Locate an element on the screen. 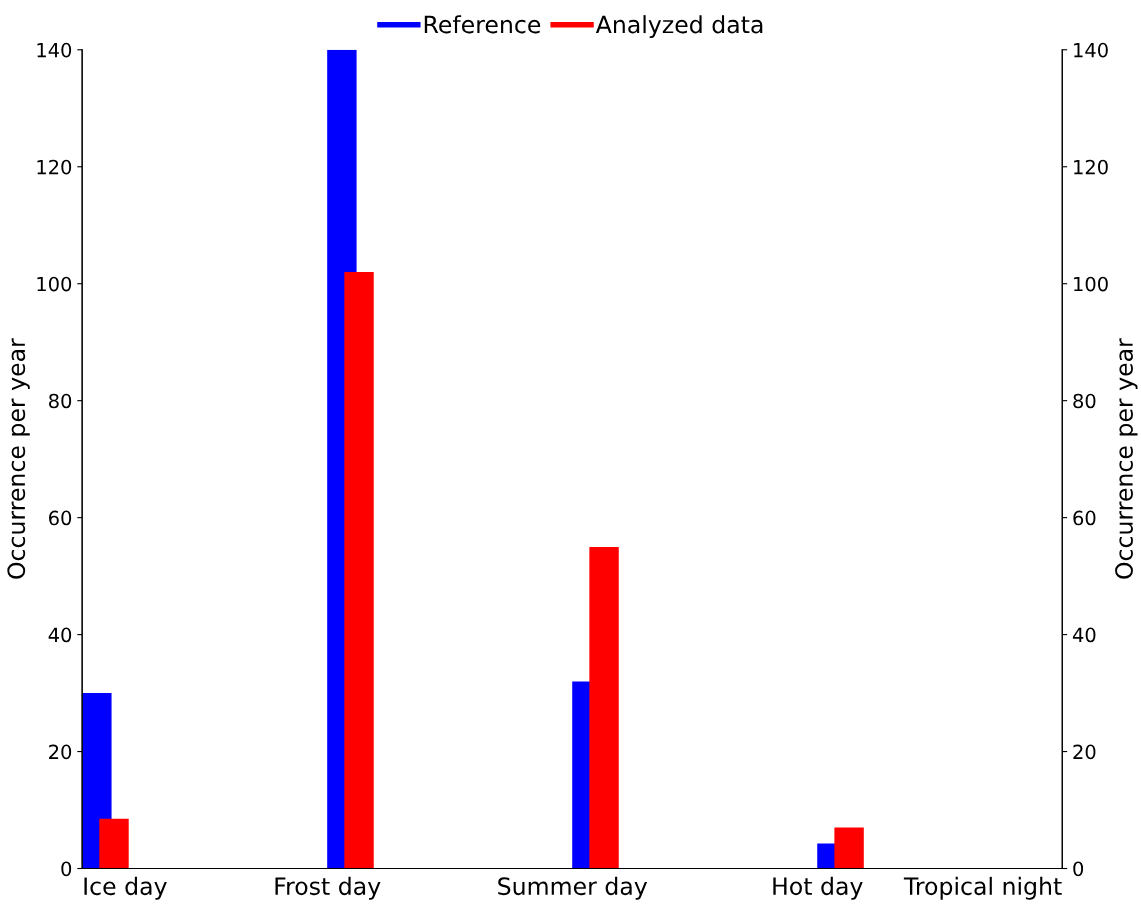 This screenshot has width=1141, height=922. legend-label: Analyzed data is located at coordinates (679, 26).